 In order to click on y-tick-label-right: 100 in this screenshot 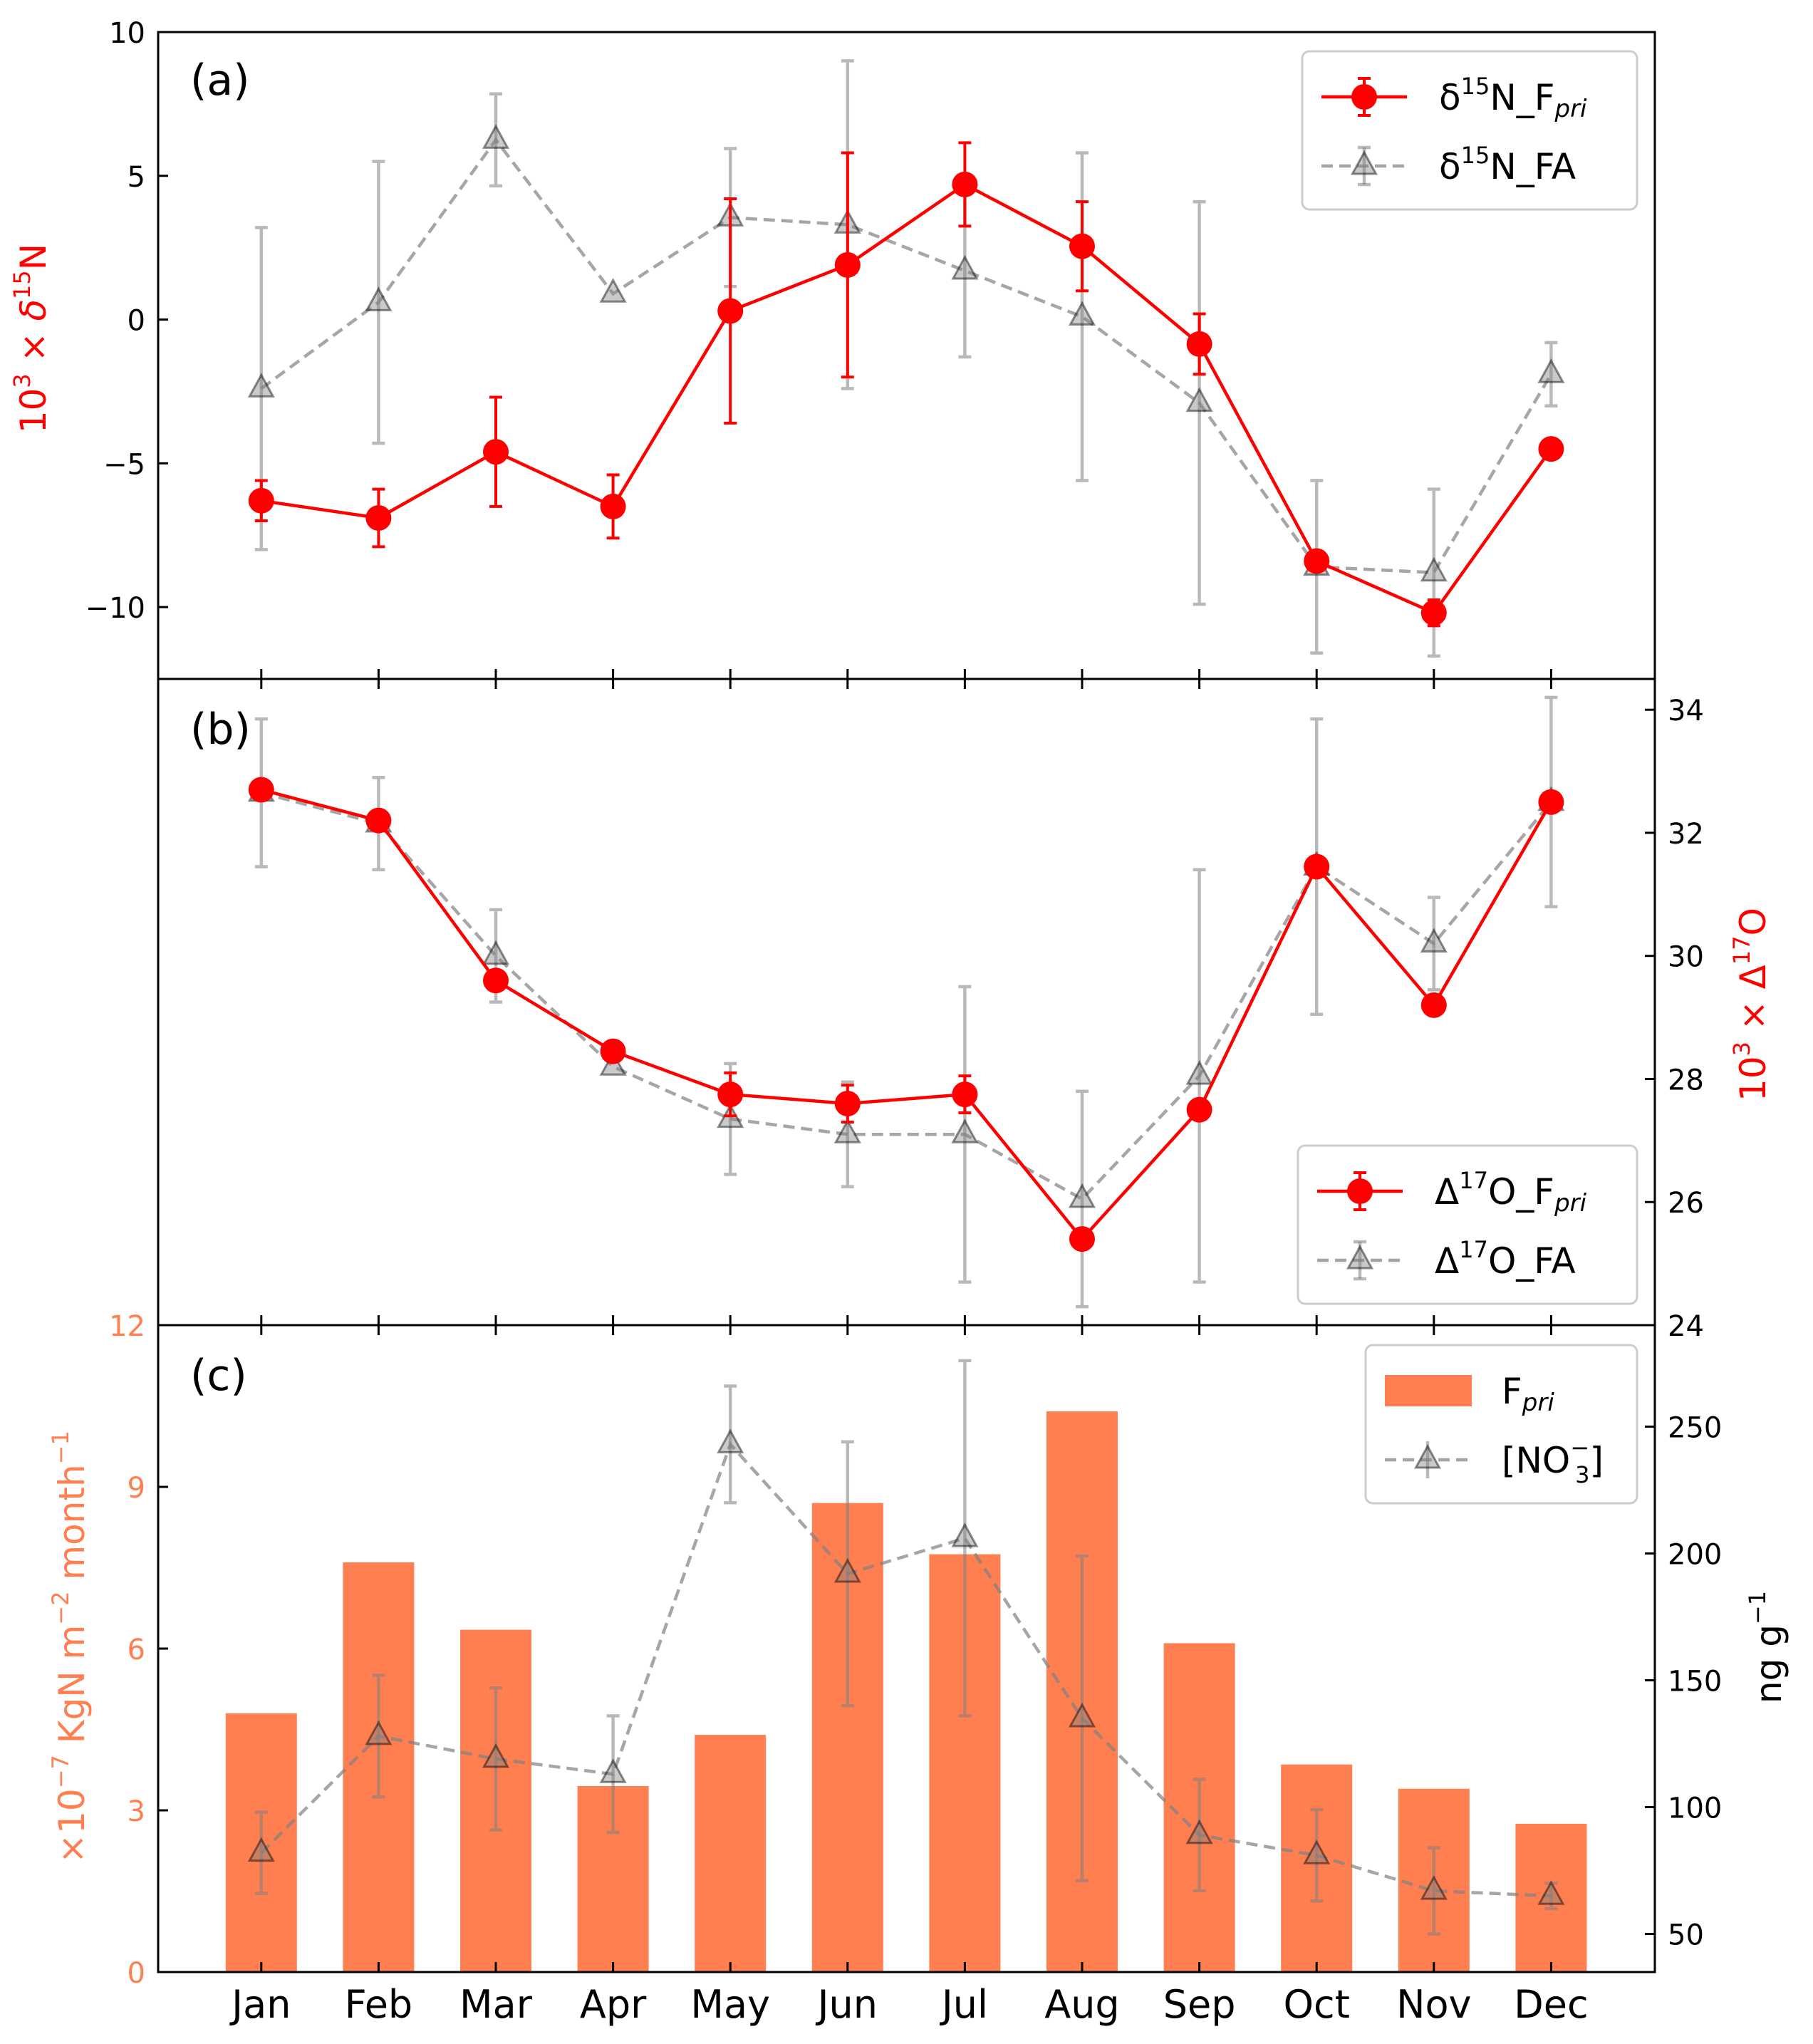, I will do `click(1695, 1809)`.